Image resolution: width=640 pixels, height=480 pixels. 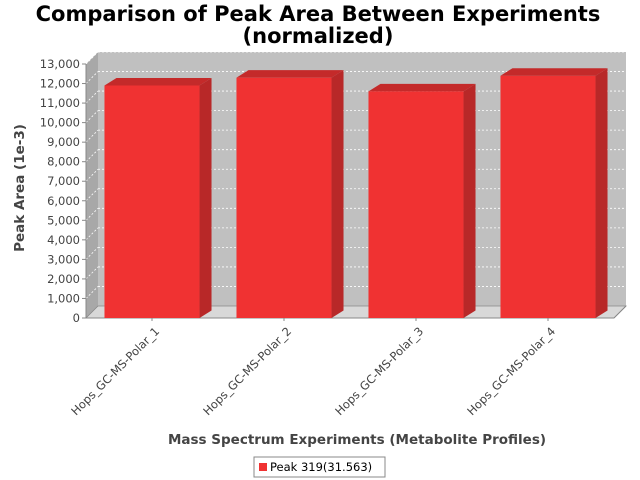 What do you see at coordinates (63, 220) in the screenshot?
I see `y-tick-label: 5,000` at bounding box center [63, 220].